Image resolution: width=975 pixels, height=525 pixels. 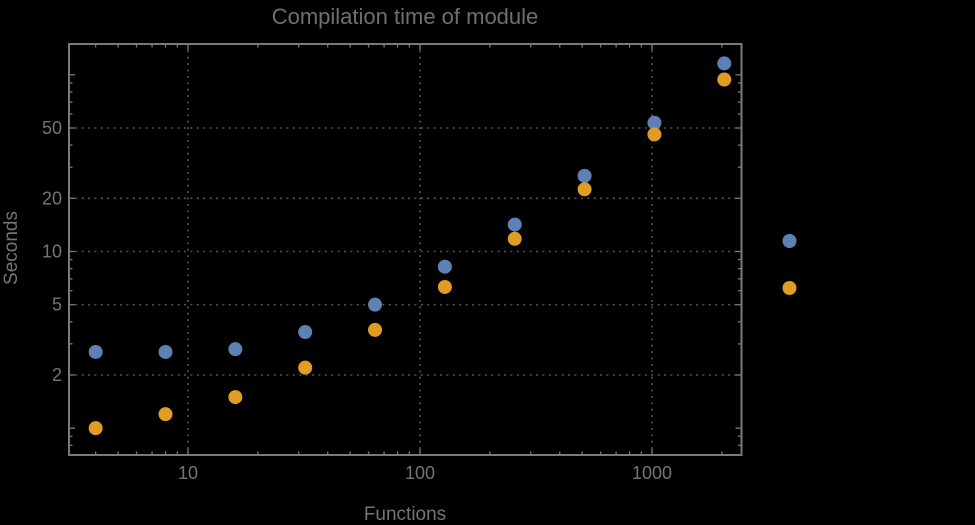 What do you see at coordinates (52, 198) in the screenshot?
I see `y-tick-label: 20` at bounding box center [52, 198].